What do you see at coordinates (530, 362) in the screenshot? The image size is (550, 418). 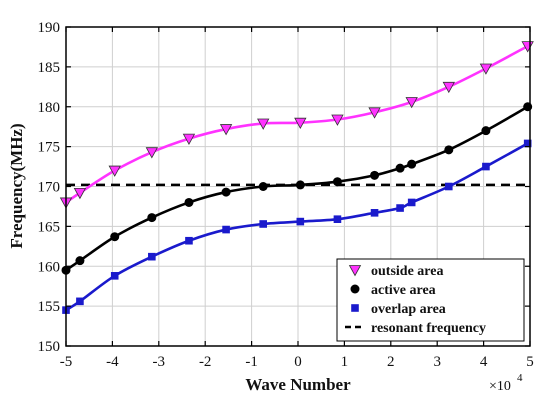 I see `x-tick-label: 5` at bounding box center [530, 362].